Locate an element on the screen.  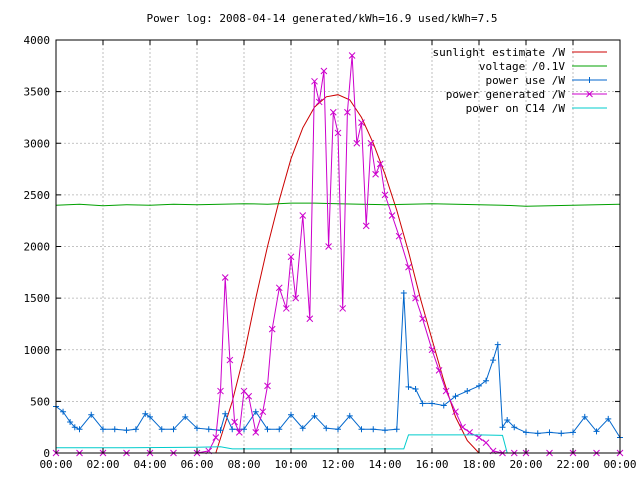
y-tick-label: 2000 is located at coordinates (37, 247).